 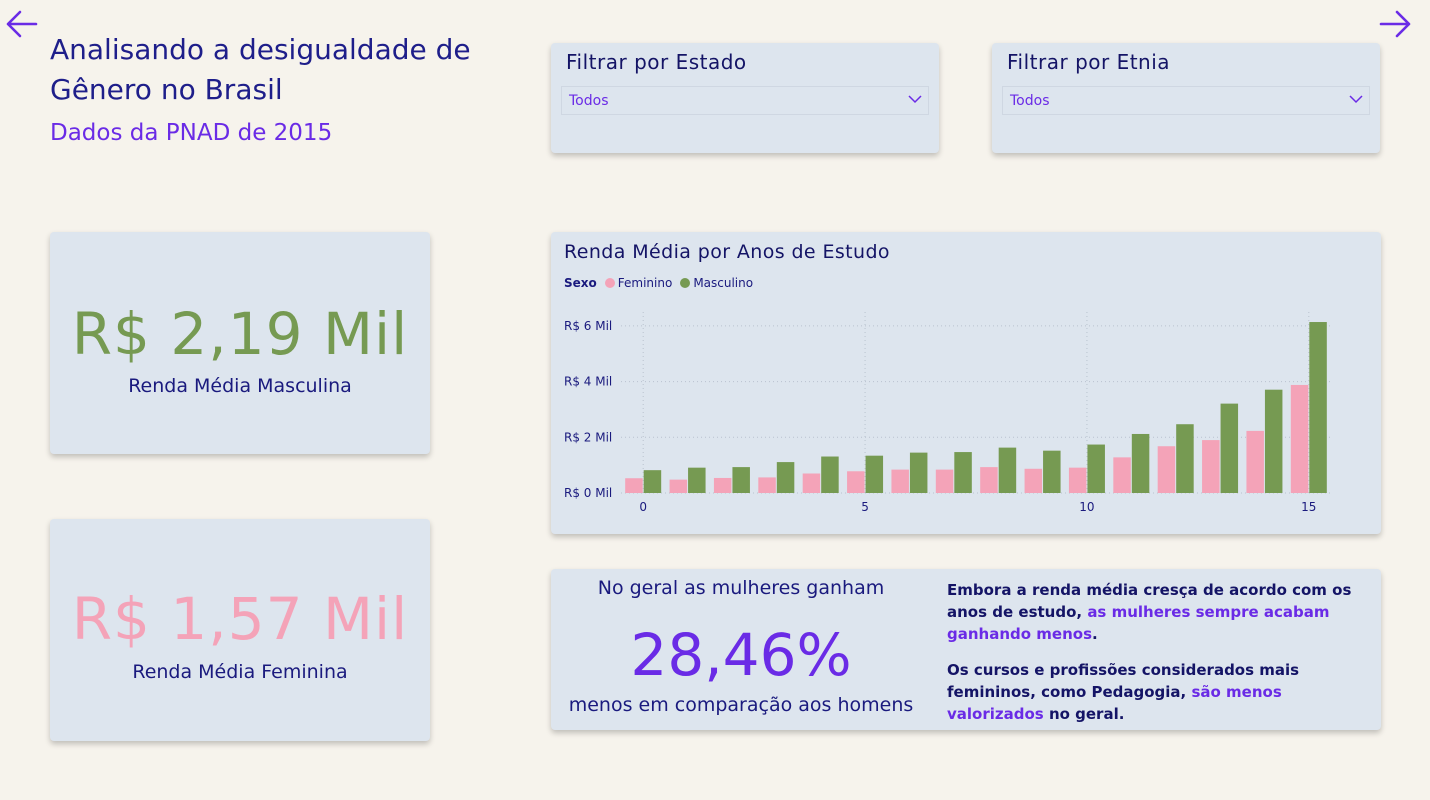 What do you see at coordinates (588, 326) in the screenshot?
I see `y-tick-label: R$ 6 Mil` at bounding box center [588, 326].